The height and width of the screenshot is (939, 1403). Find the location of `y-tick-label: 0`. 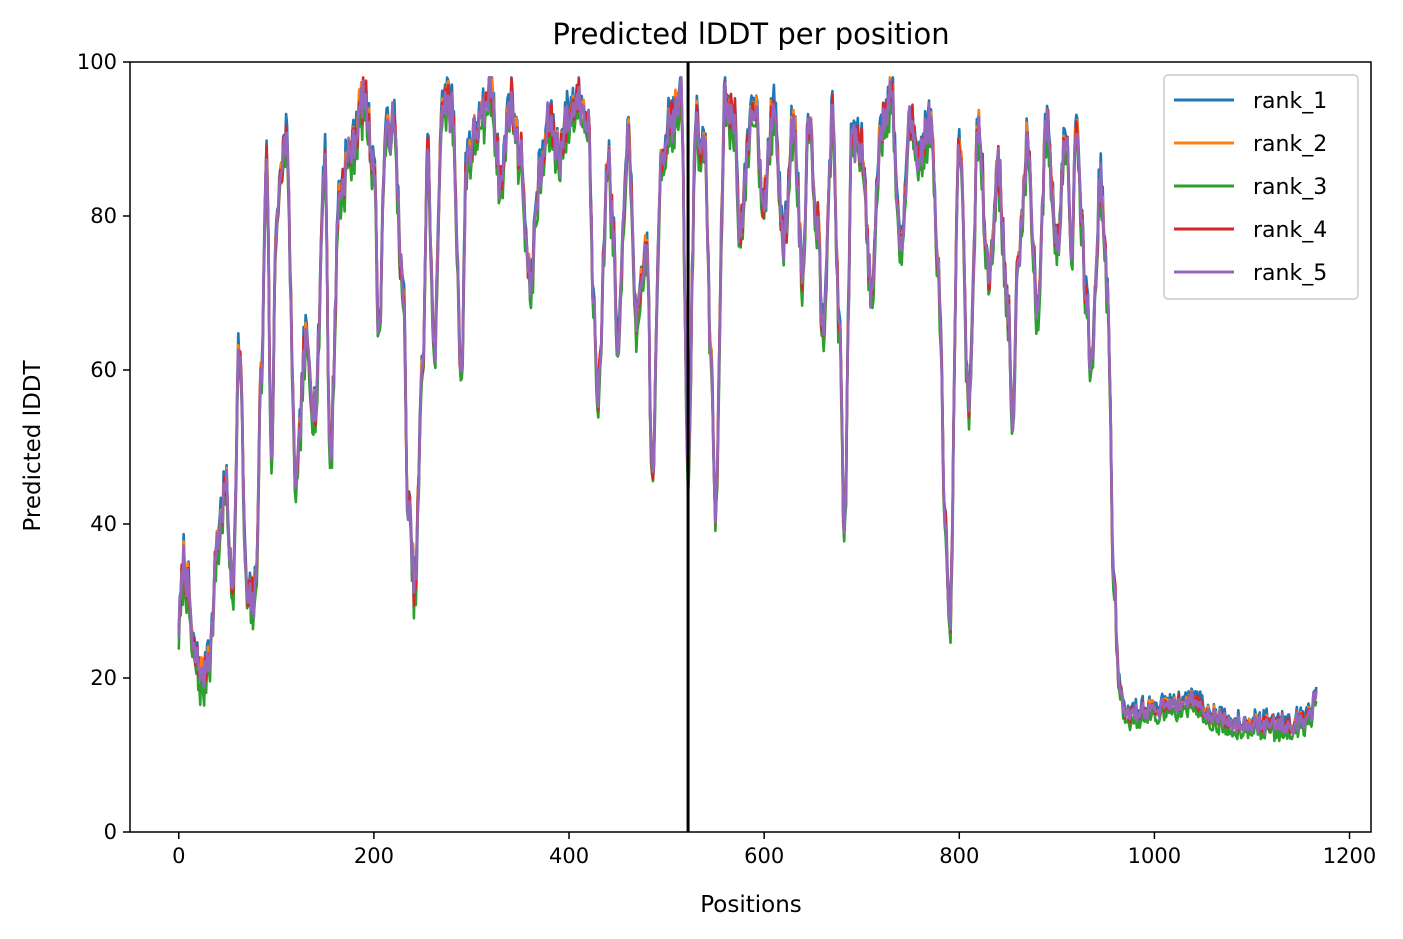

y-tick-label: 0 is located at coordinates (110, 832).